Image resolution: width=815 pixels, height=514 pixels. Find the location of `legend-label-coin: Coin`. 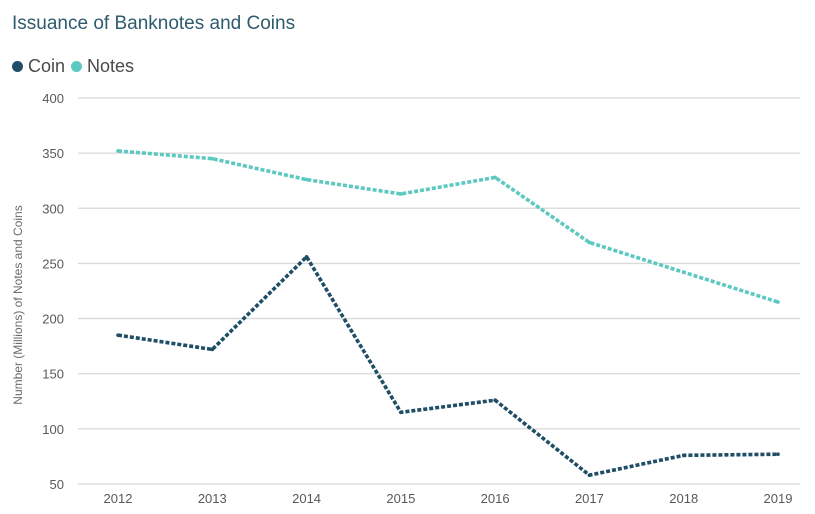

legend-label-coin: Coin is located at coordinates (47, 66).